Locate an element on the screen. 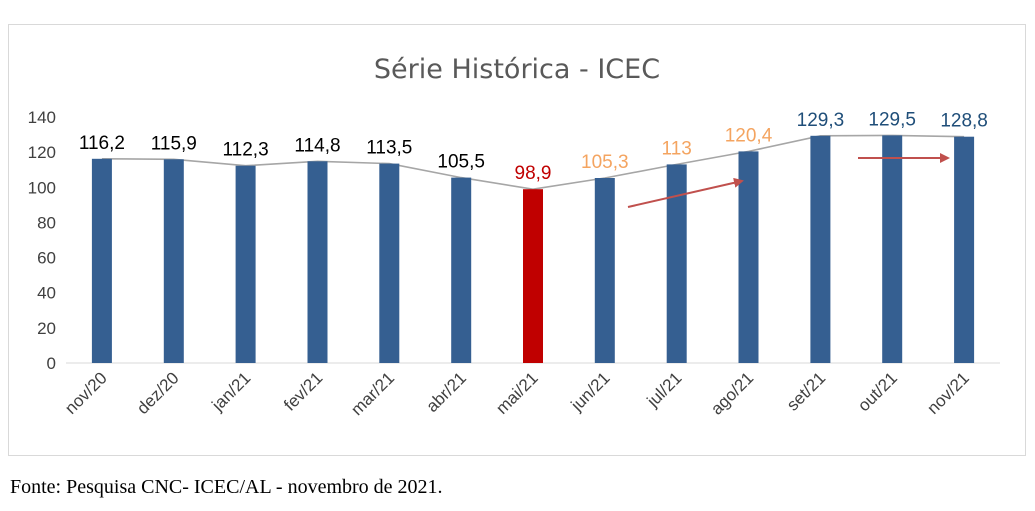  trend-arrow-up is located at coordinates (685, 192).